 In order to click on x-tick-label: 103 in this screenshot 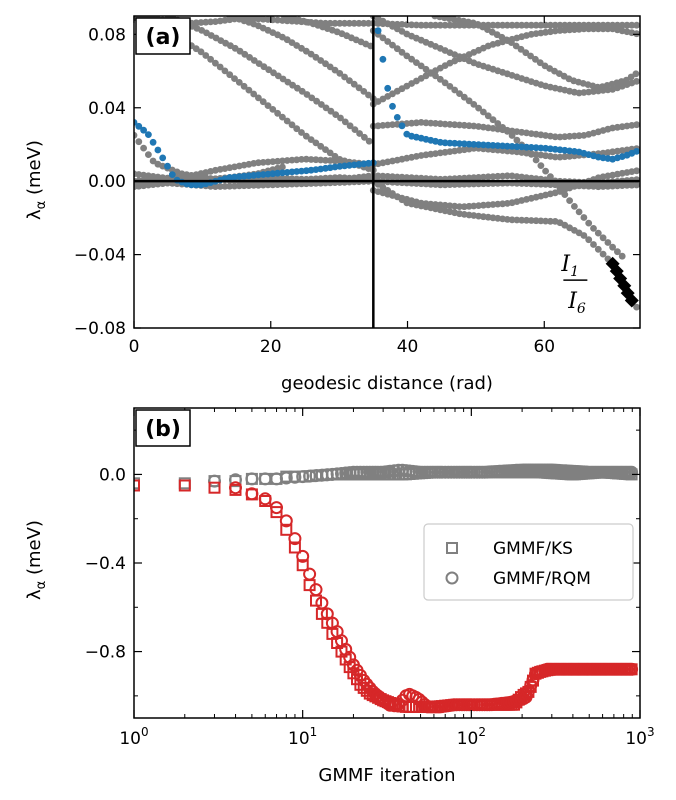, I will do `click(639, 737)`.